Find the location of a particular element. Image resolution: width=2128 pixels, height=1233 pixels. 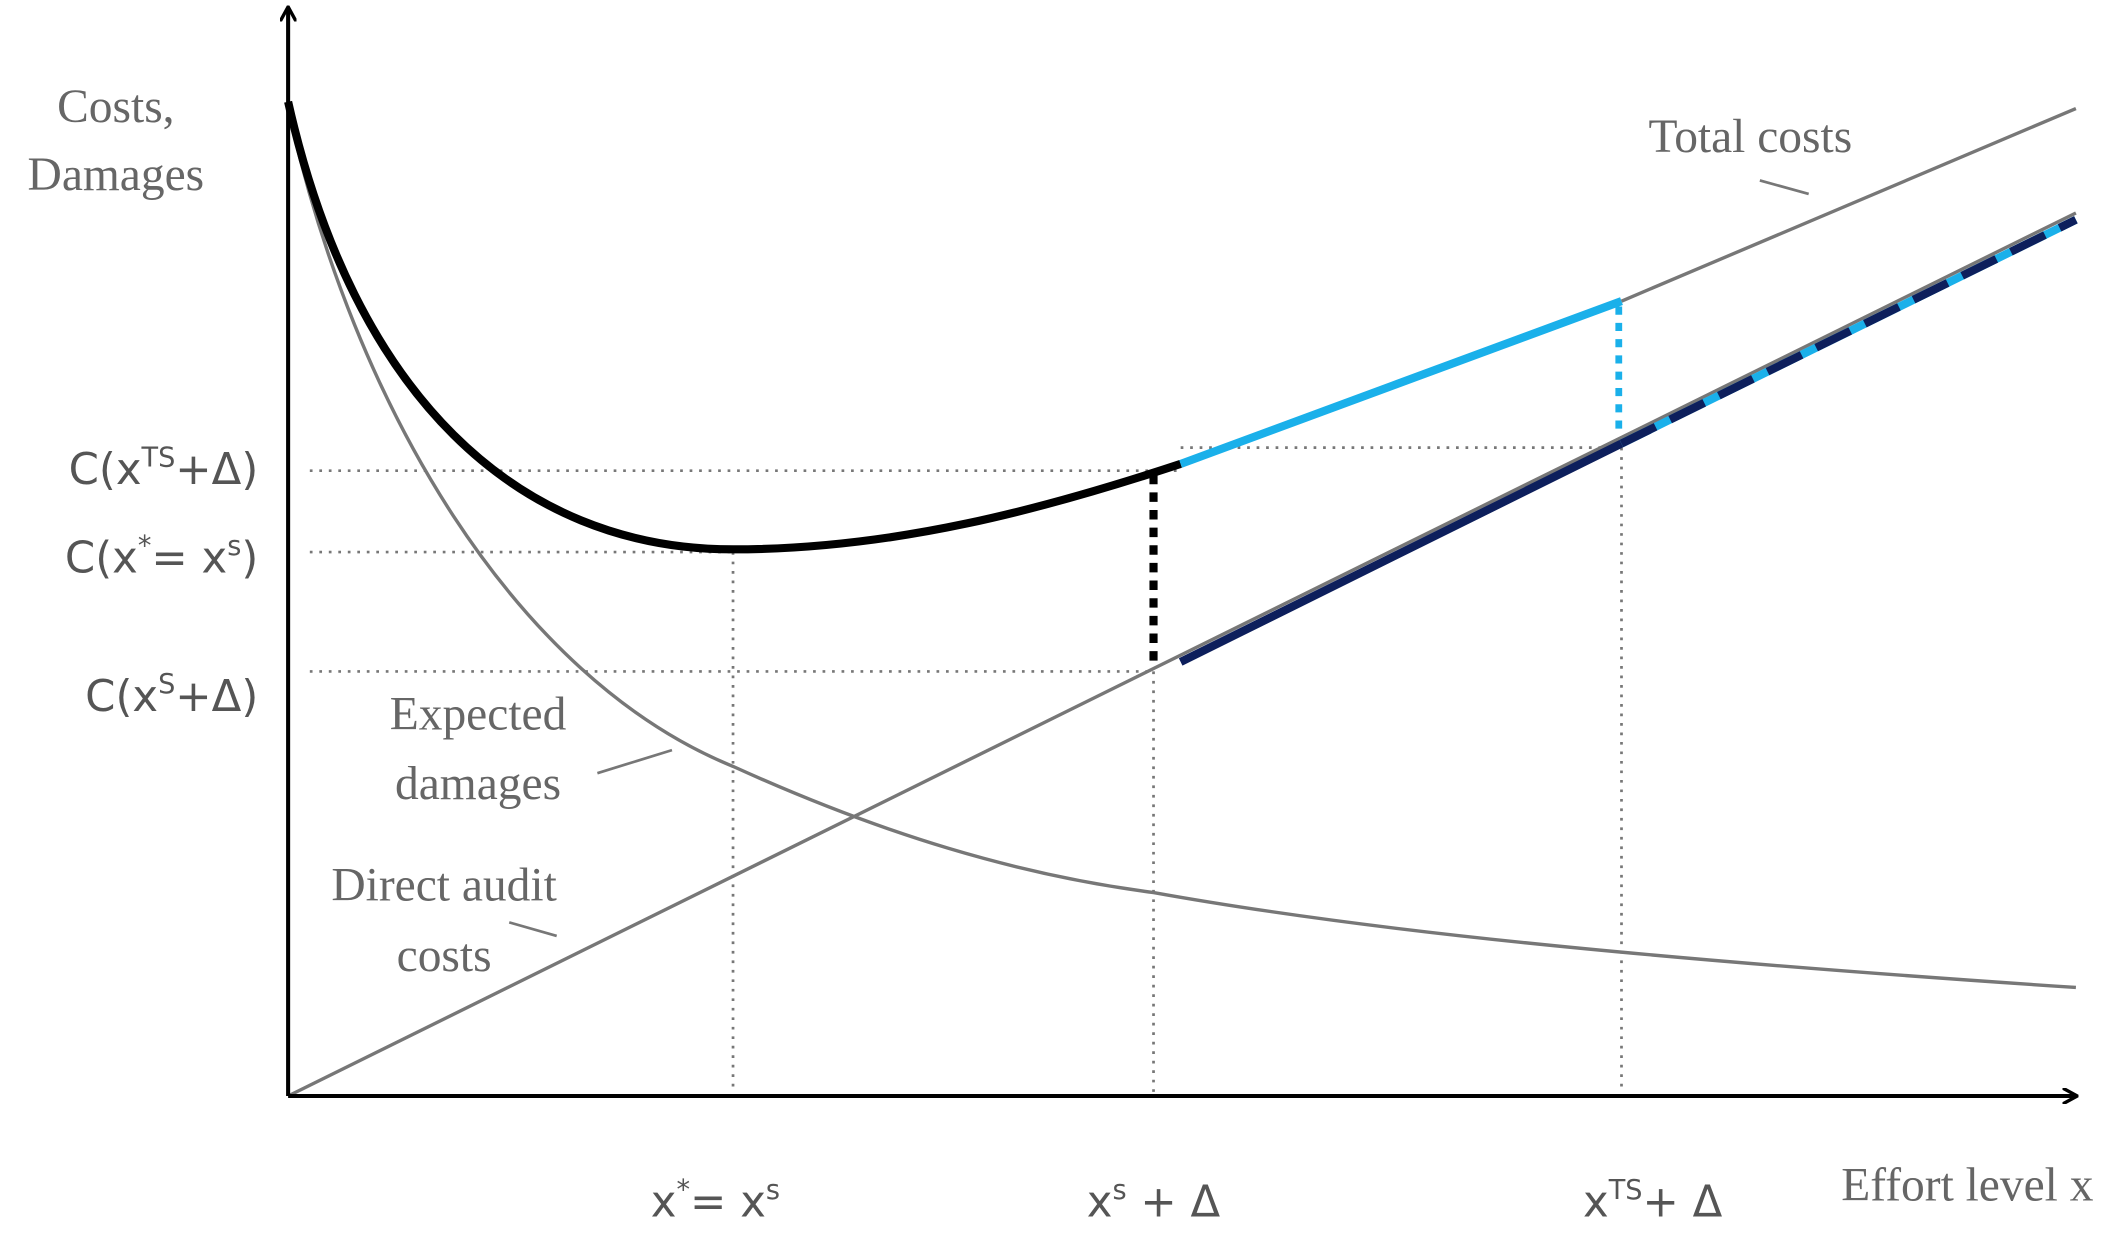

x-axis-label: Effort level x is located at coordinates (1967, 1185).